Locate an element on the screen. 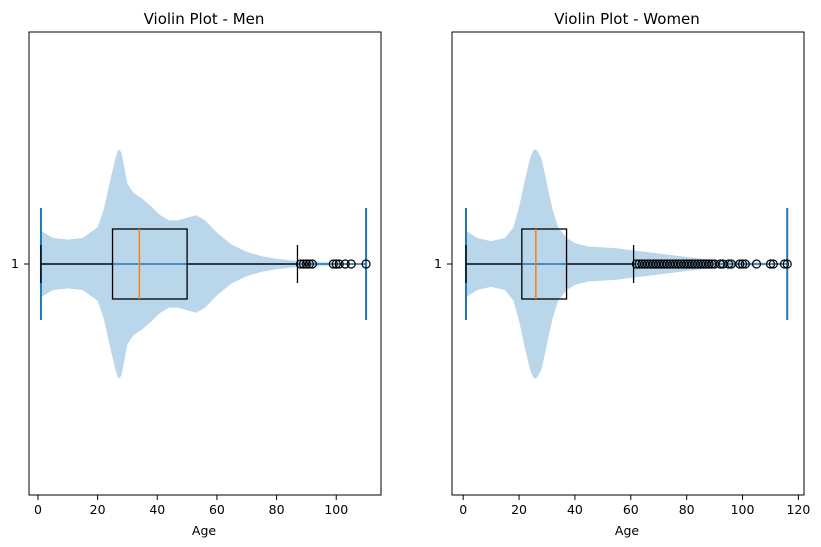 This screenshot has height=547, width=821. x-tick-label-men: 80 is located at coordinates (277, 509).